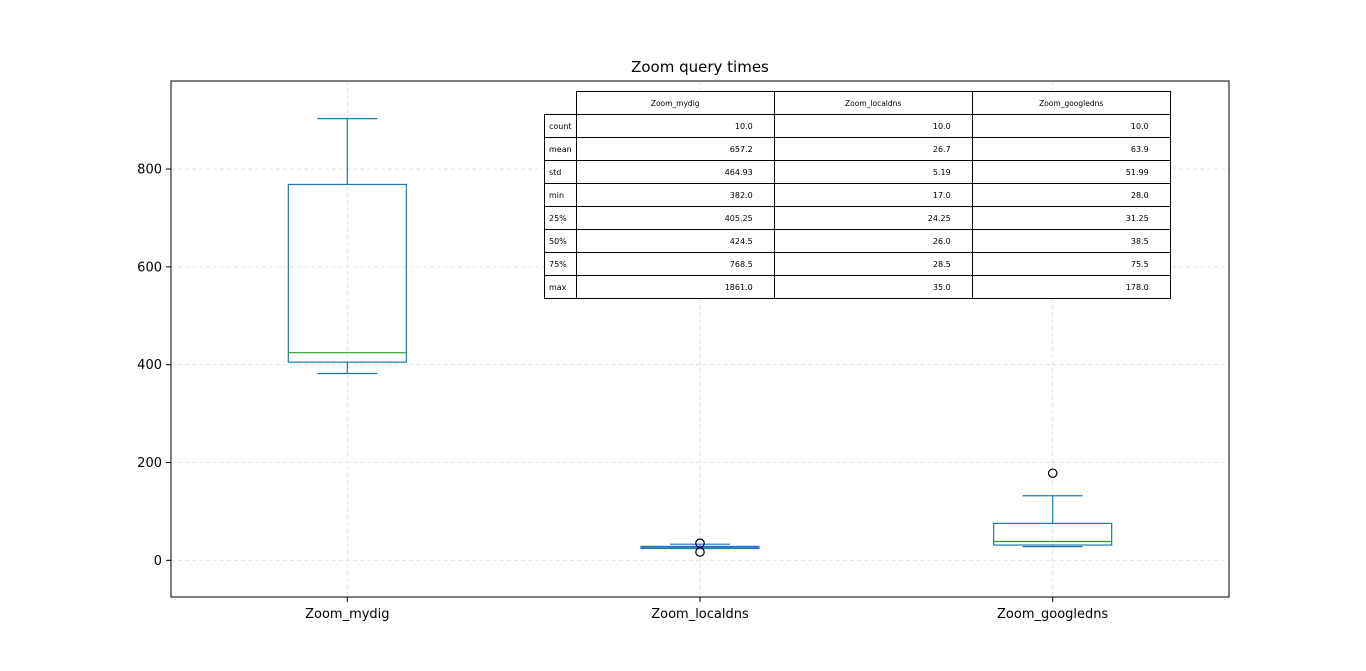 The width and height of the screenshot is (1366, 671). I want to click on table-column-header: Zoom_mydig, so click(675, 103).